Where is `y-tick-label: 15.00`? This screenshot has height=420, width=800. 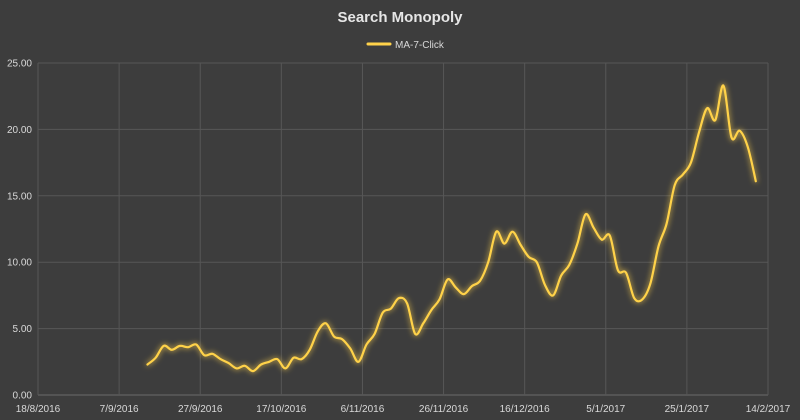
y-tick-label: 15.00 is located at coordinates (19, 196).